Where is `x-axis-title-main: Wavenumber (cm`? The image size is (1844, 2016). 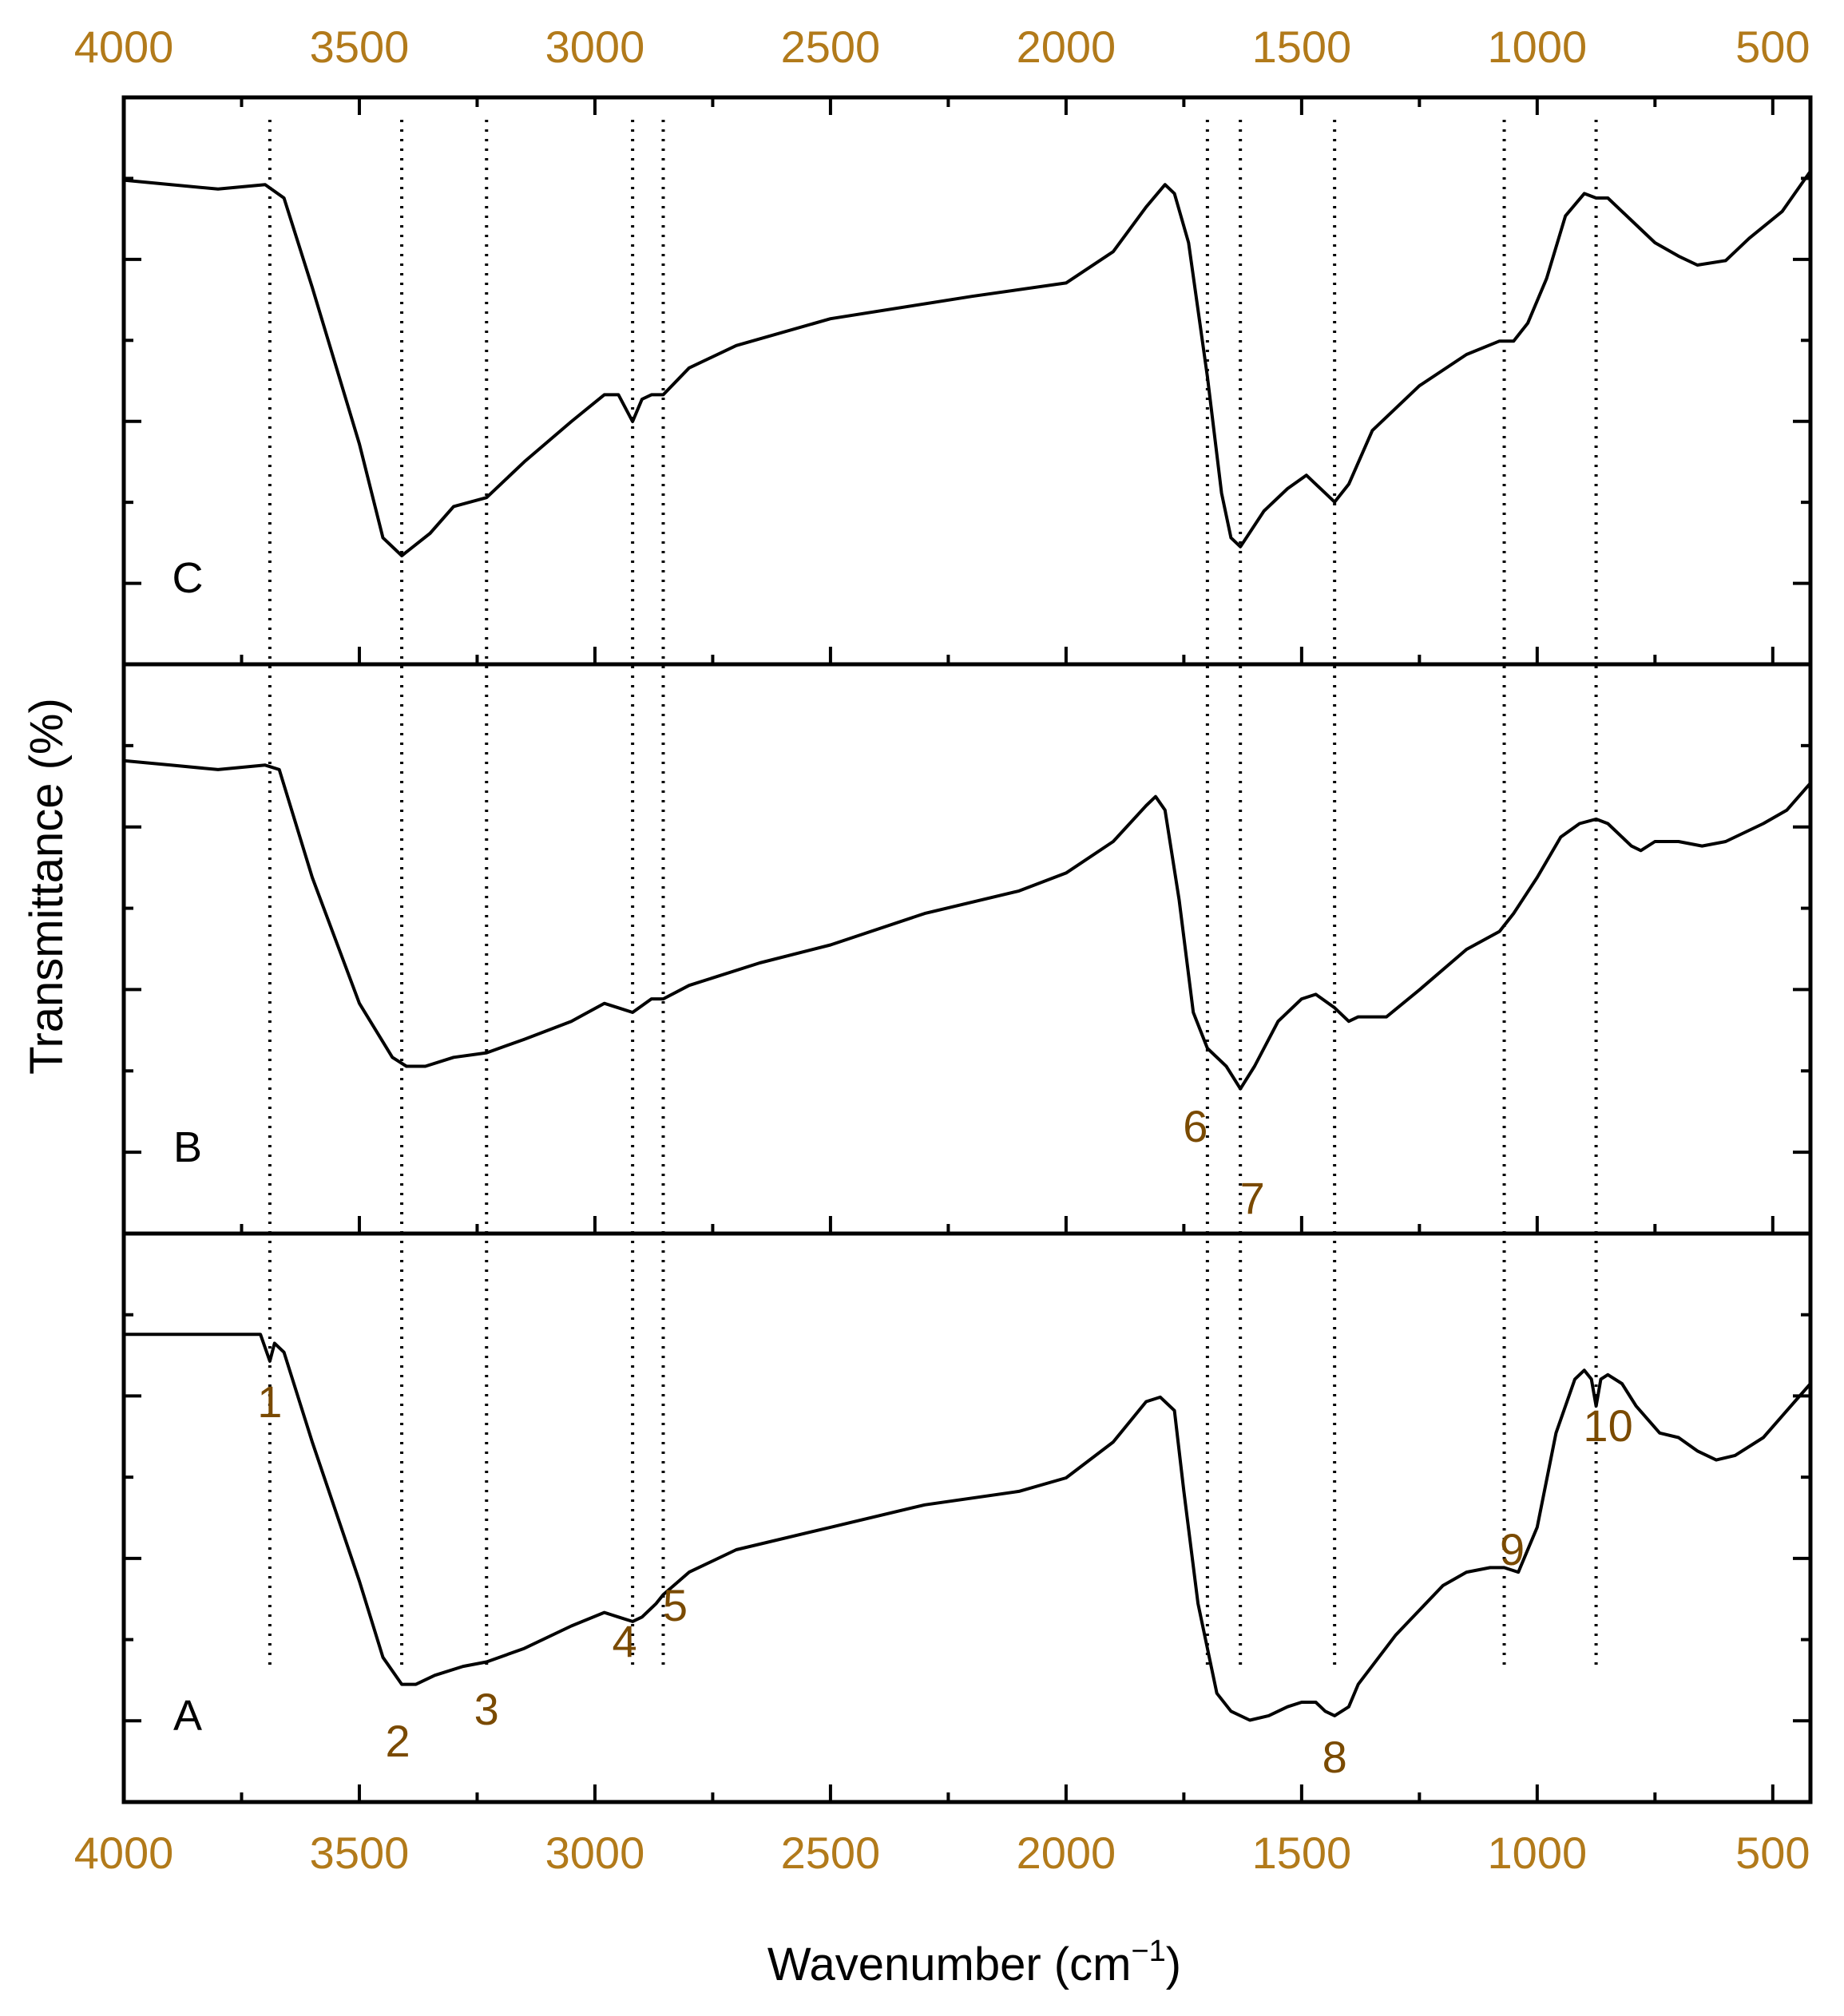 x-axis-title-main: Wavenumber (cm is located at coordinates (949, 1965).